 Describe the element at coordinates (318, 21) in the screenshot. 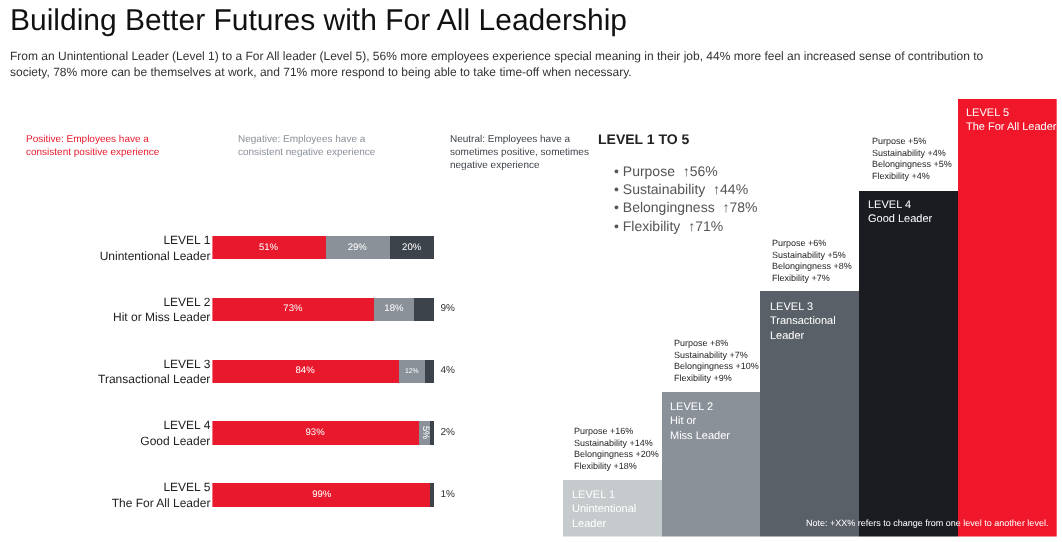

I see `chart-title: Building Better Futures with For All Leadership` at that location.